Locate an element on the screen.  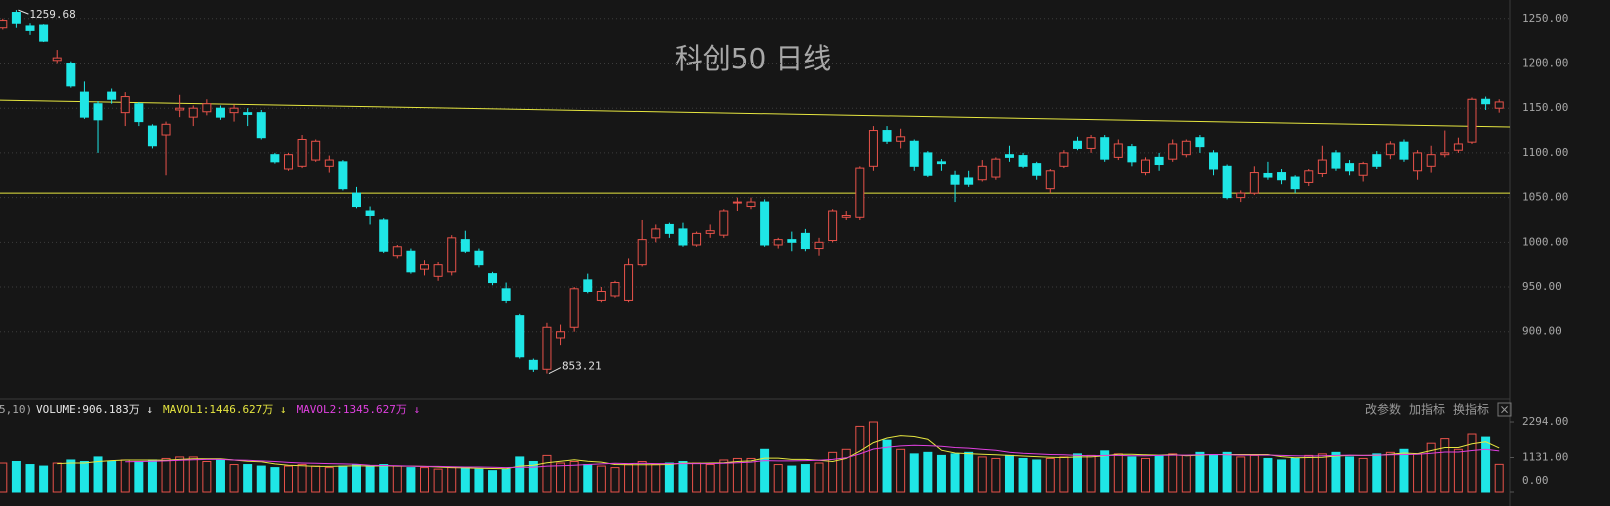
close-button: × is located at coordinates (1504, 410).